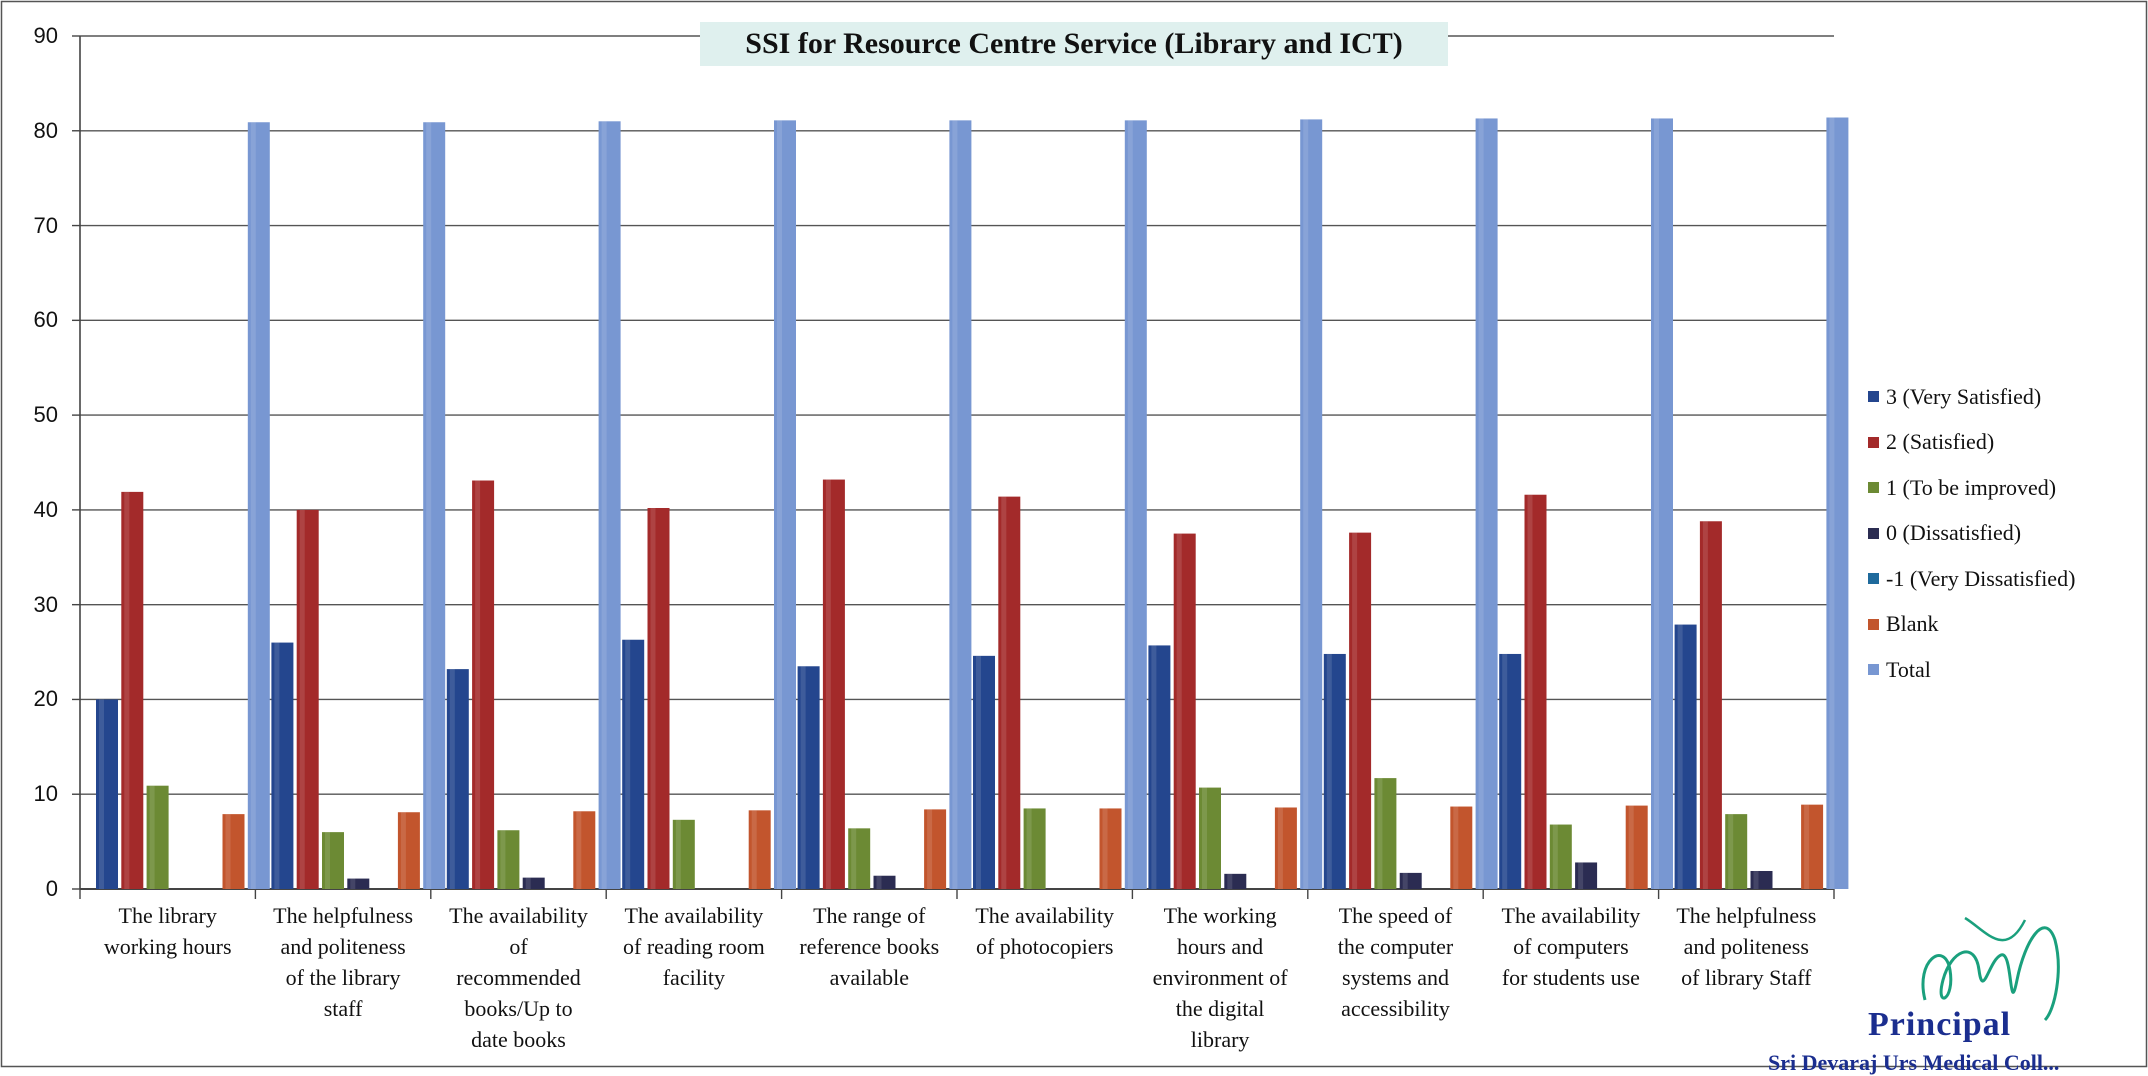 This screenshot has height=1076, width=2148. Describe the element at coordinates (45, 604) in the screenshot. I see `y-tick-label: 30` at that location.